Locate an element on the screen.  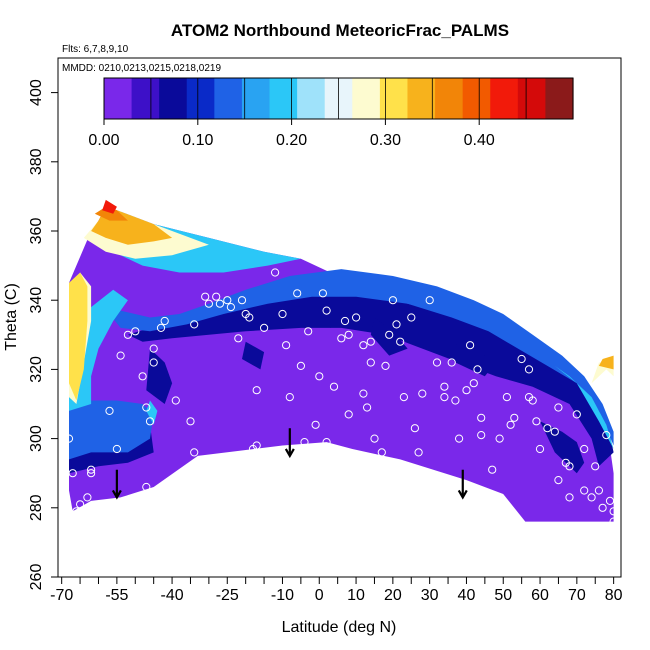
x-tick-label: 0 is located at coordinates (319, 595).